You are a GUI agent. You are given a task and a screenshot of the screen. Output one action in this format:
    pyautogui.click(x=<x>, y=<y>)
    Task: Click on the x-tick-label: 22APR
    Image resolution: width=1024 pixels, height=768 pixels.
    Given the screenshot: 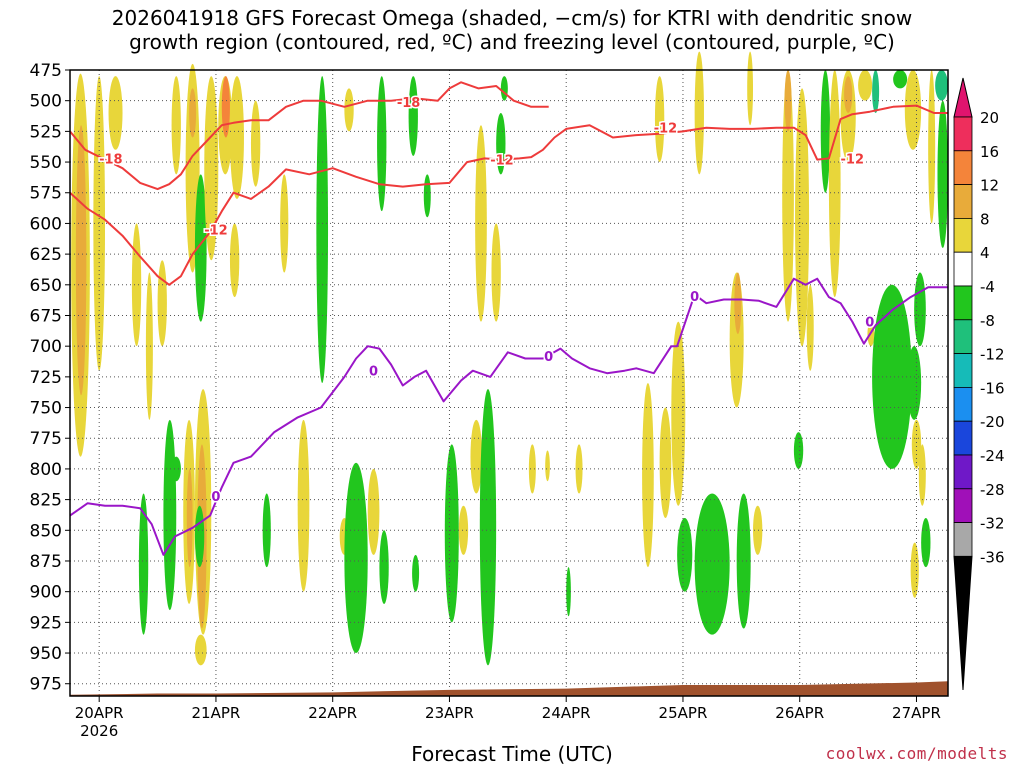 What is the action you would take?
    pyautogui.click(x=332, y=713)
    